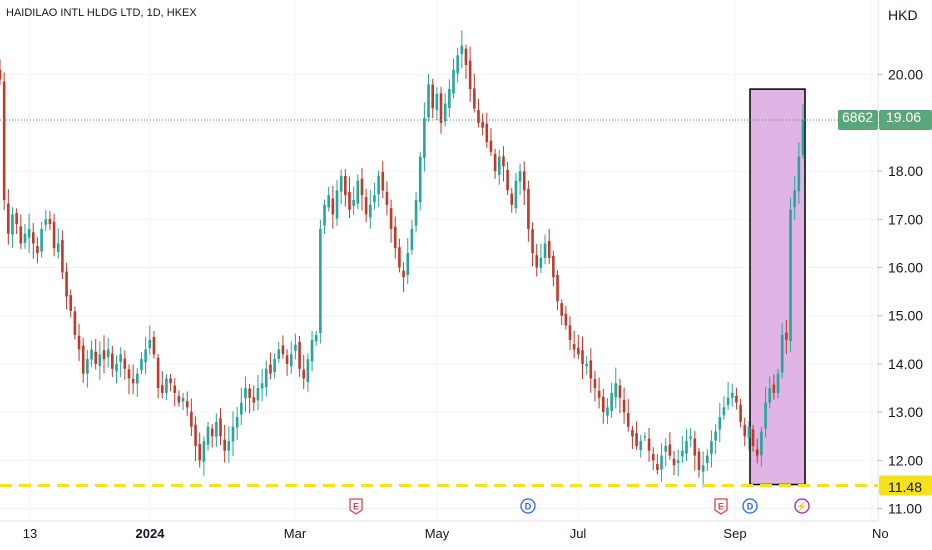 The image size is (932, 550). I want to click on time-axis: 13 2024 Mar May Jul Sep No, so click(444, 530).